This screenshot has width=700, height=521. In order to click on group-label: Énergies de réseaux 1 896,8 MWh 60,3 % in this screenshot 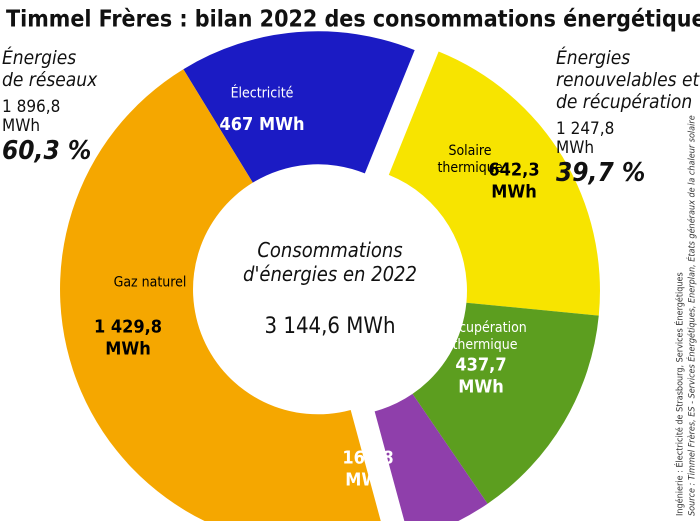, I will do `click(52, 107)`.